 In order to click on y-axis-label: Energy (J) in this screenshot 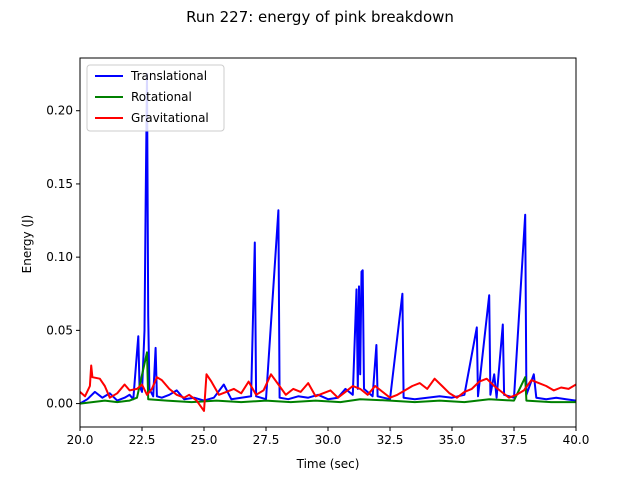, I will do `click(27, 244)`.